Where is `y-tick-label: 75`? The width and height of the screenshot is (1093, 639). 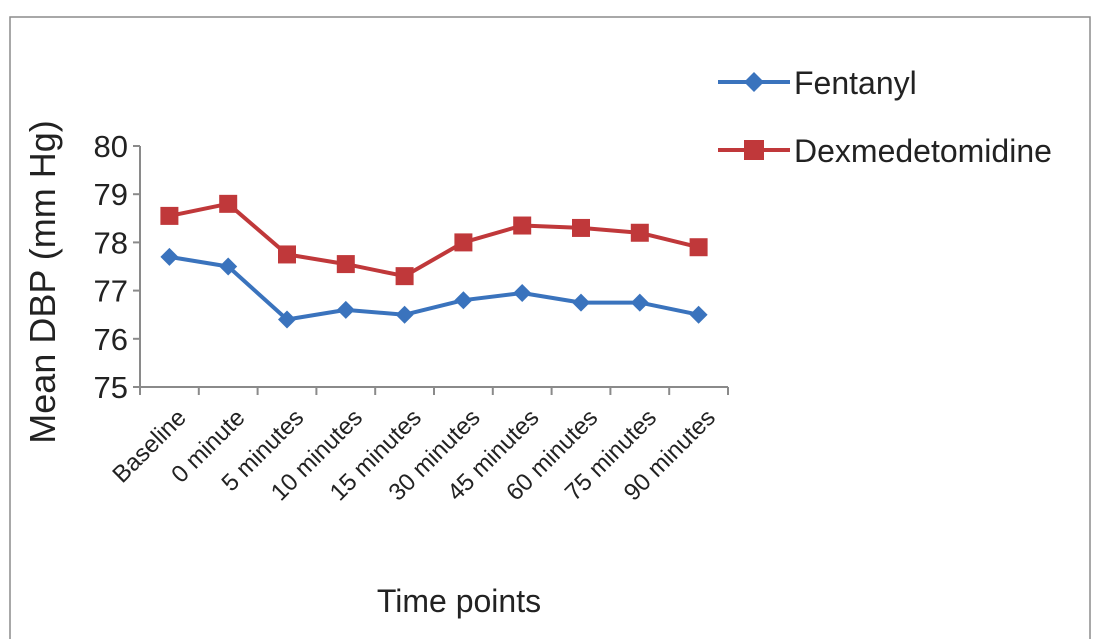
y-tick-label: 75 is located at coordinates (111, 387).